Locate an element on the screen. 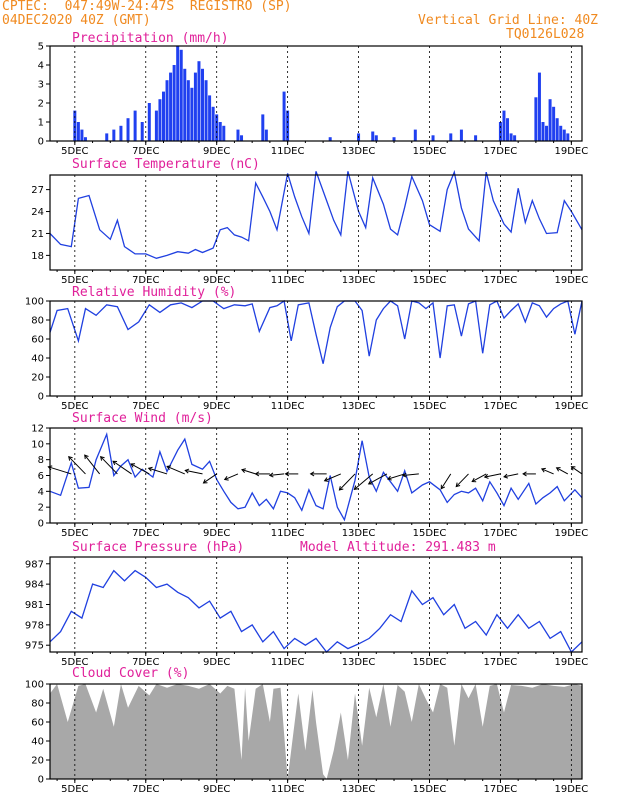 The image size is (618, 800). y-tick-label: 18 is located at coordinates (37, 256).